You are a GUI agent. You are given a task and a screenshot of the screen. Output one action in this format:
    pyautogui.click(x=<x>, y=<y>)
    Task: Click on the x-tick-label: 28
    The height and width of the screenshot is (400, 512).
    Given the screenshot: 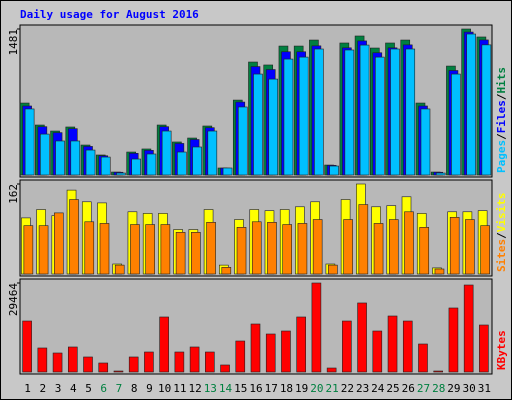 What is the action you would take?
    pyautogui.click(x=438, y=388)
    